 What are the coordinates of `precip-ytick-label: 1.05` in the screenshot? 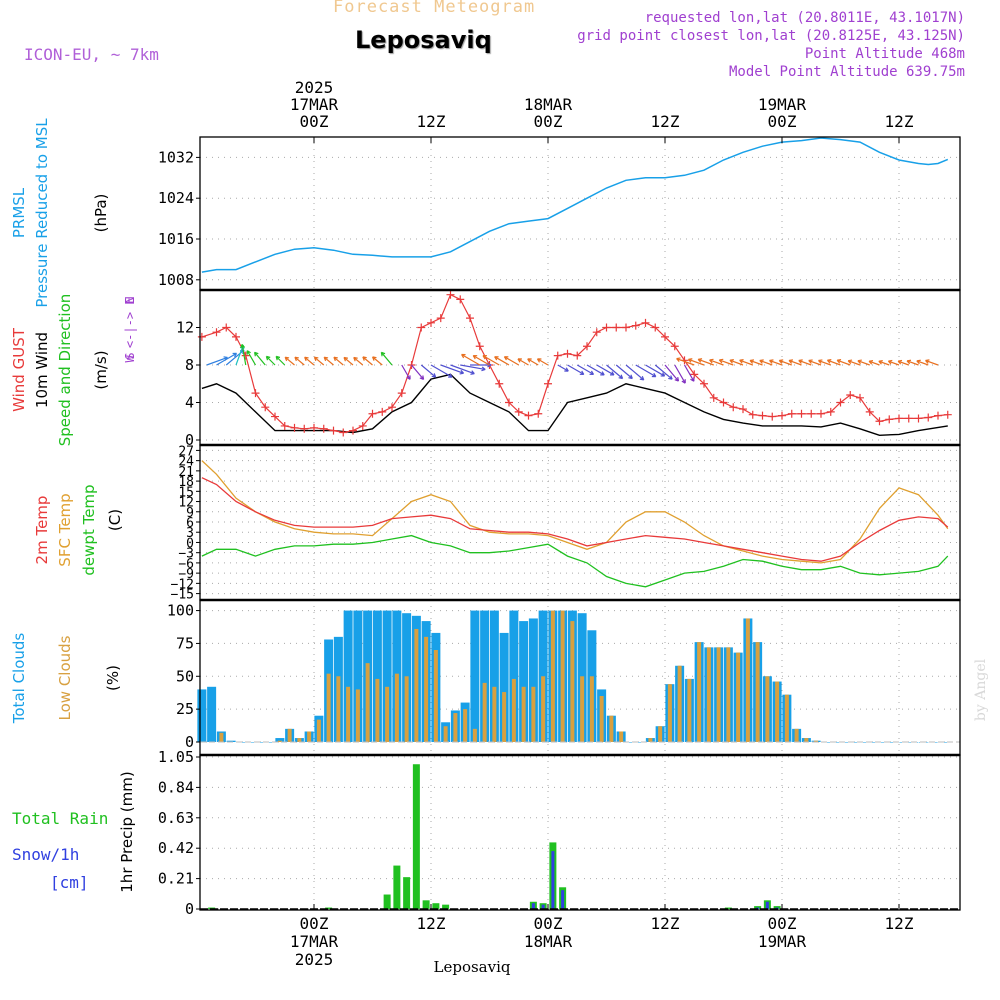 It's located at (176, 757).